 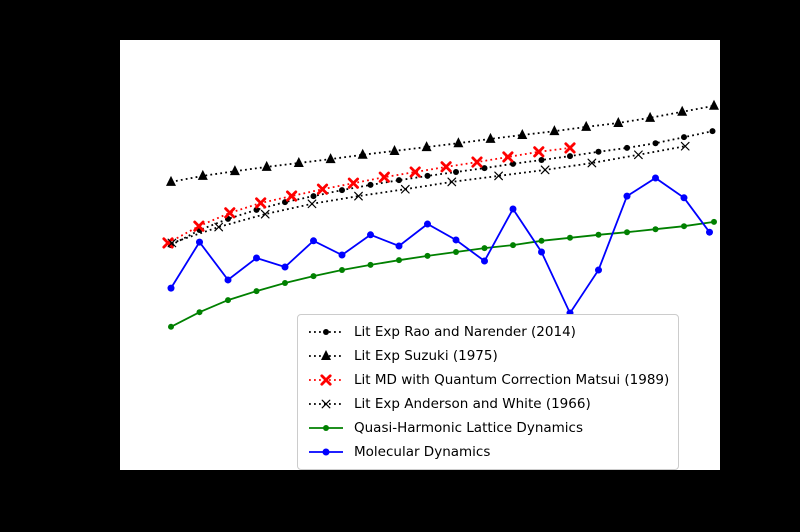 I want to click on legend-item-qhld: Quasi-Harmonic Lattice Dynamics, so click(x=488, y=428).